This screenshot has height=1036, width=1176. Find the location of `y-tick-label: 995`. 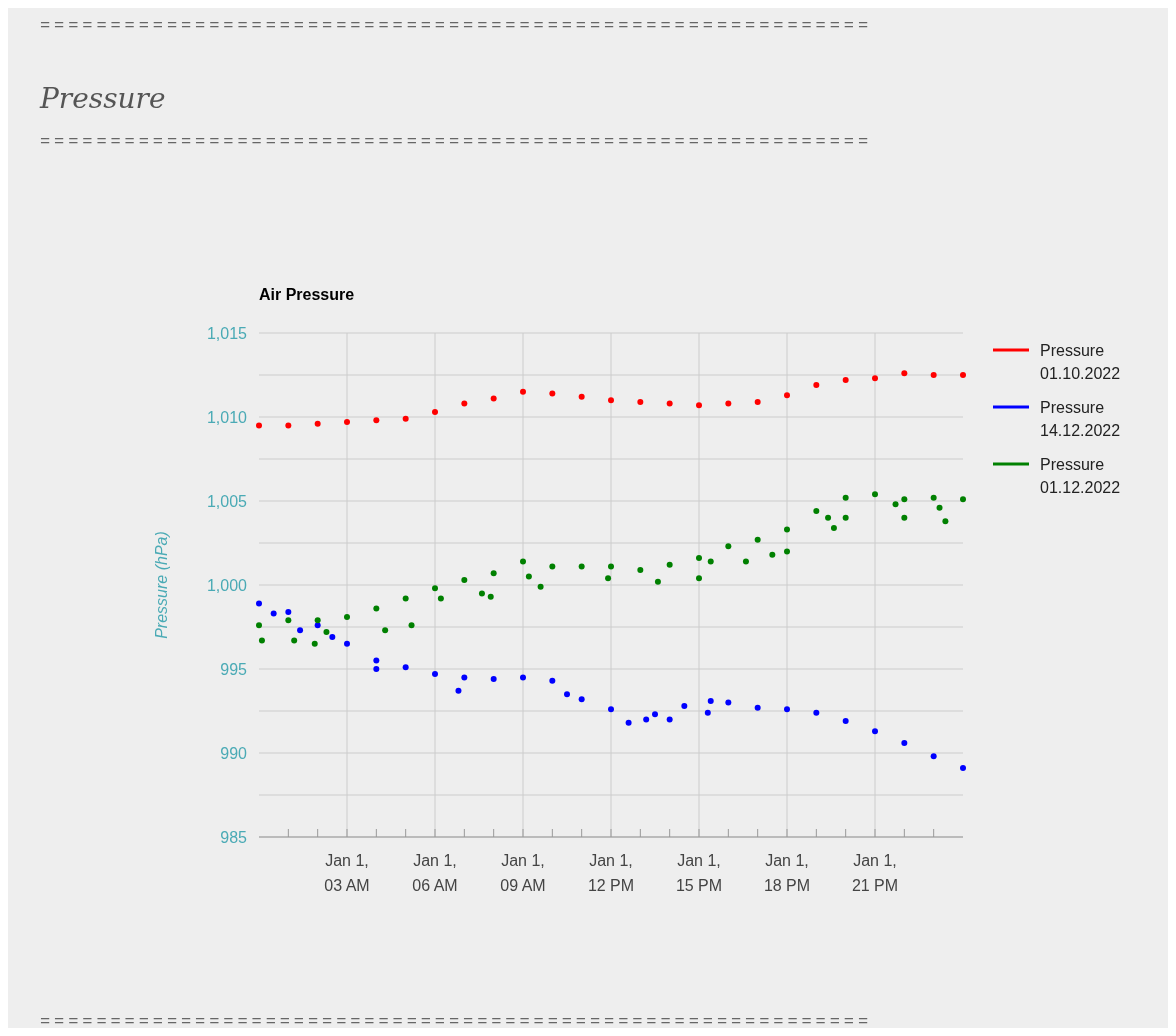

y-tick-label: 995 is located at coordinates (234, 669).